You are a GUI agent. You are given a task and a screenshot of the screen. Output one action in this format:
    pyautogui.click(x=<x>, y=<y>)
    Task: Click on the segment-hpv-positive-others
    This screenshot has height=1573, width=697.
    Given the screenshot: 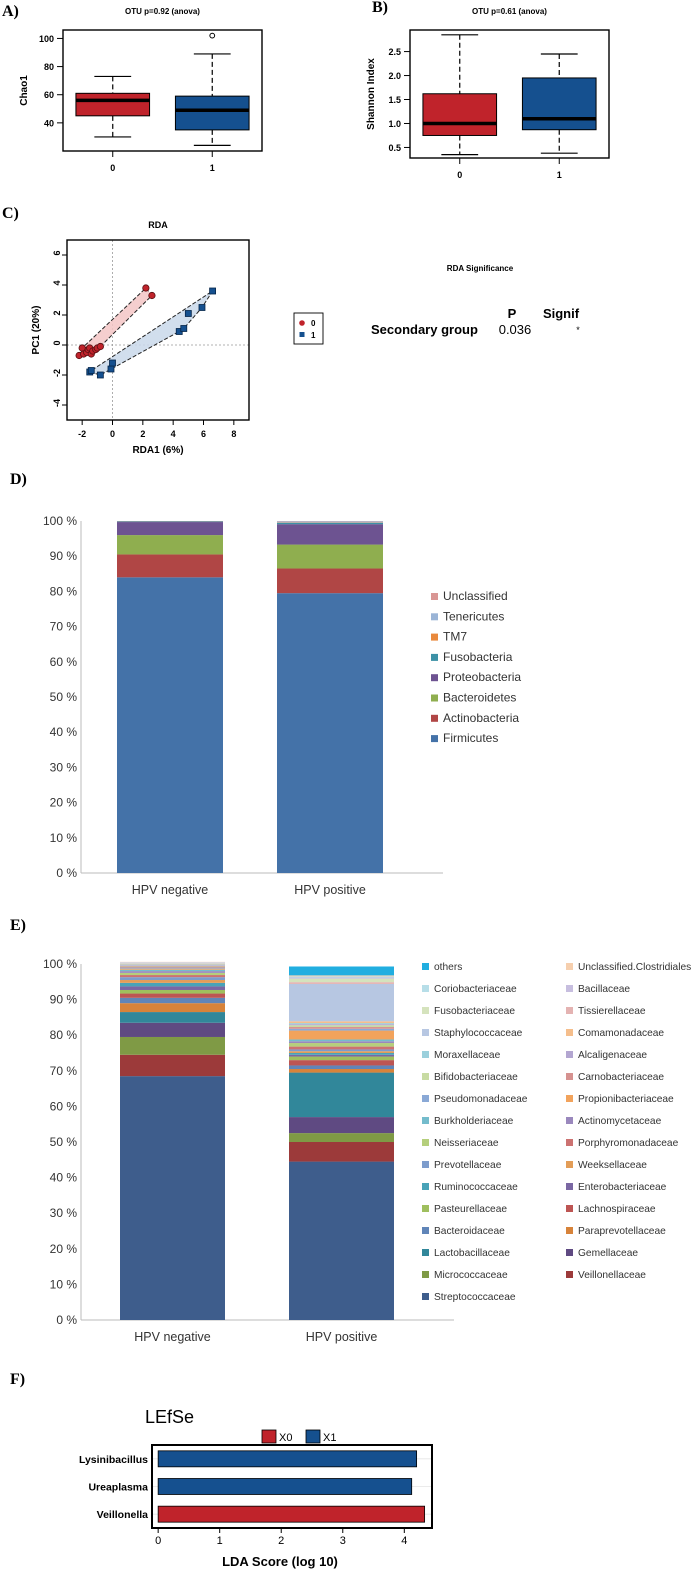 What is the action you would take?
    pyautogui.click(x=341, y=971)
    